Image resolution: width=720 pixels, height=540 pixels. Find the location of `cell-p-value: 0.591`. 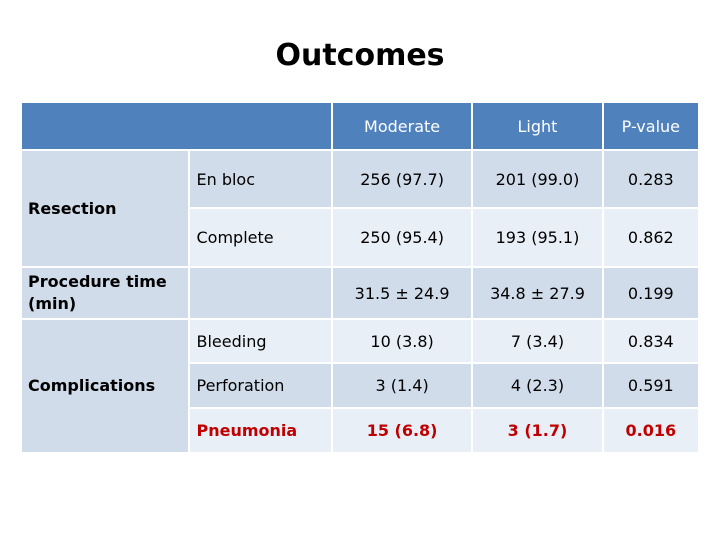

cell-p-value: 0.591 is located at coordinates (650, 385).